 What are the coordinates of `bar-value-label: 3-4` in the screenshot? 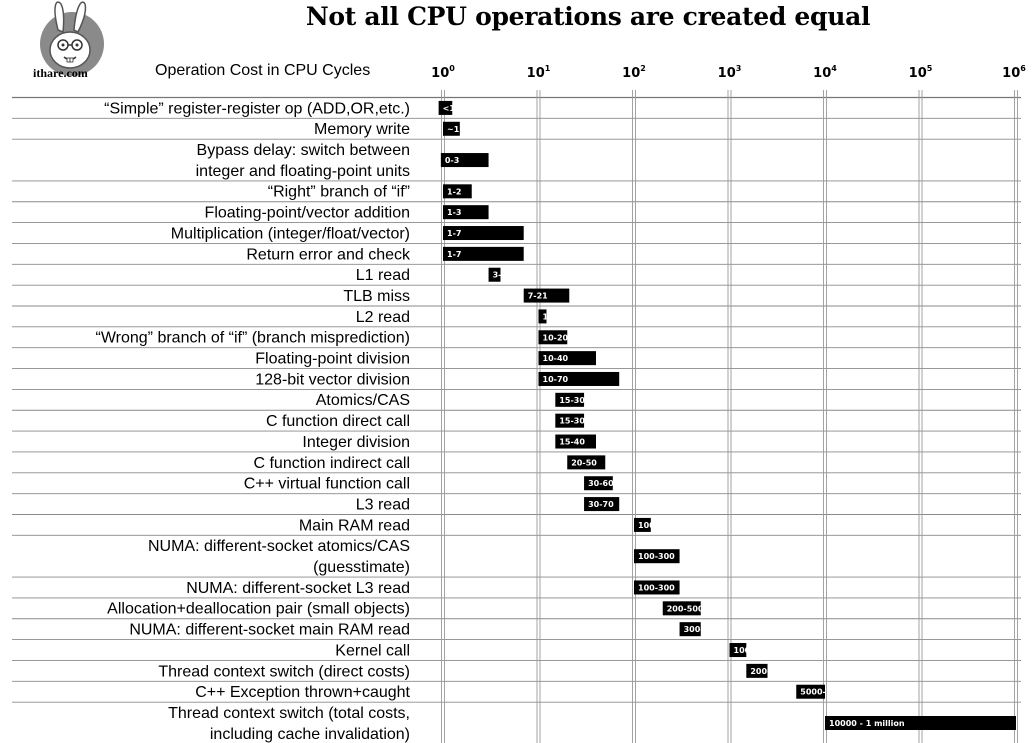 It's located at (500, 275).